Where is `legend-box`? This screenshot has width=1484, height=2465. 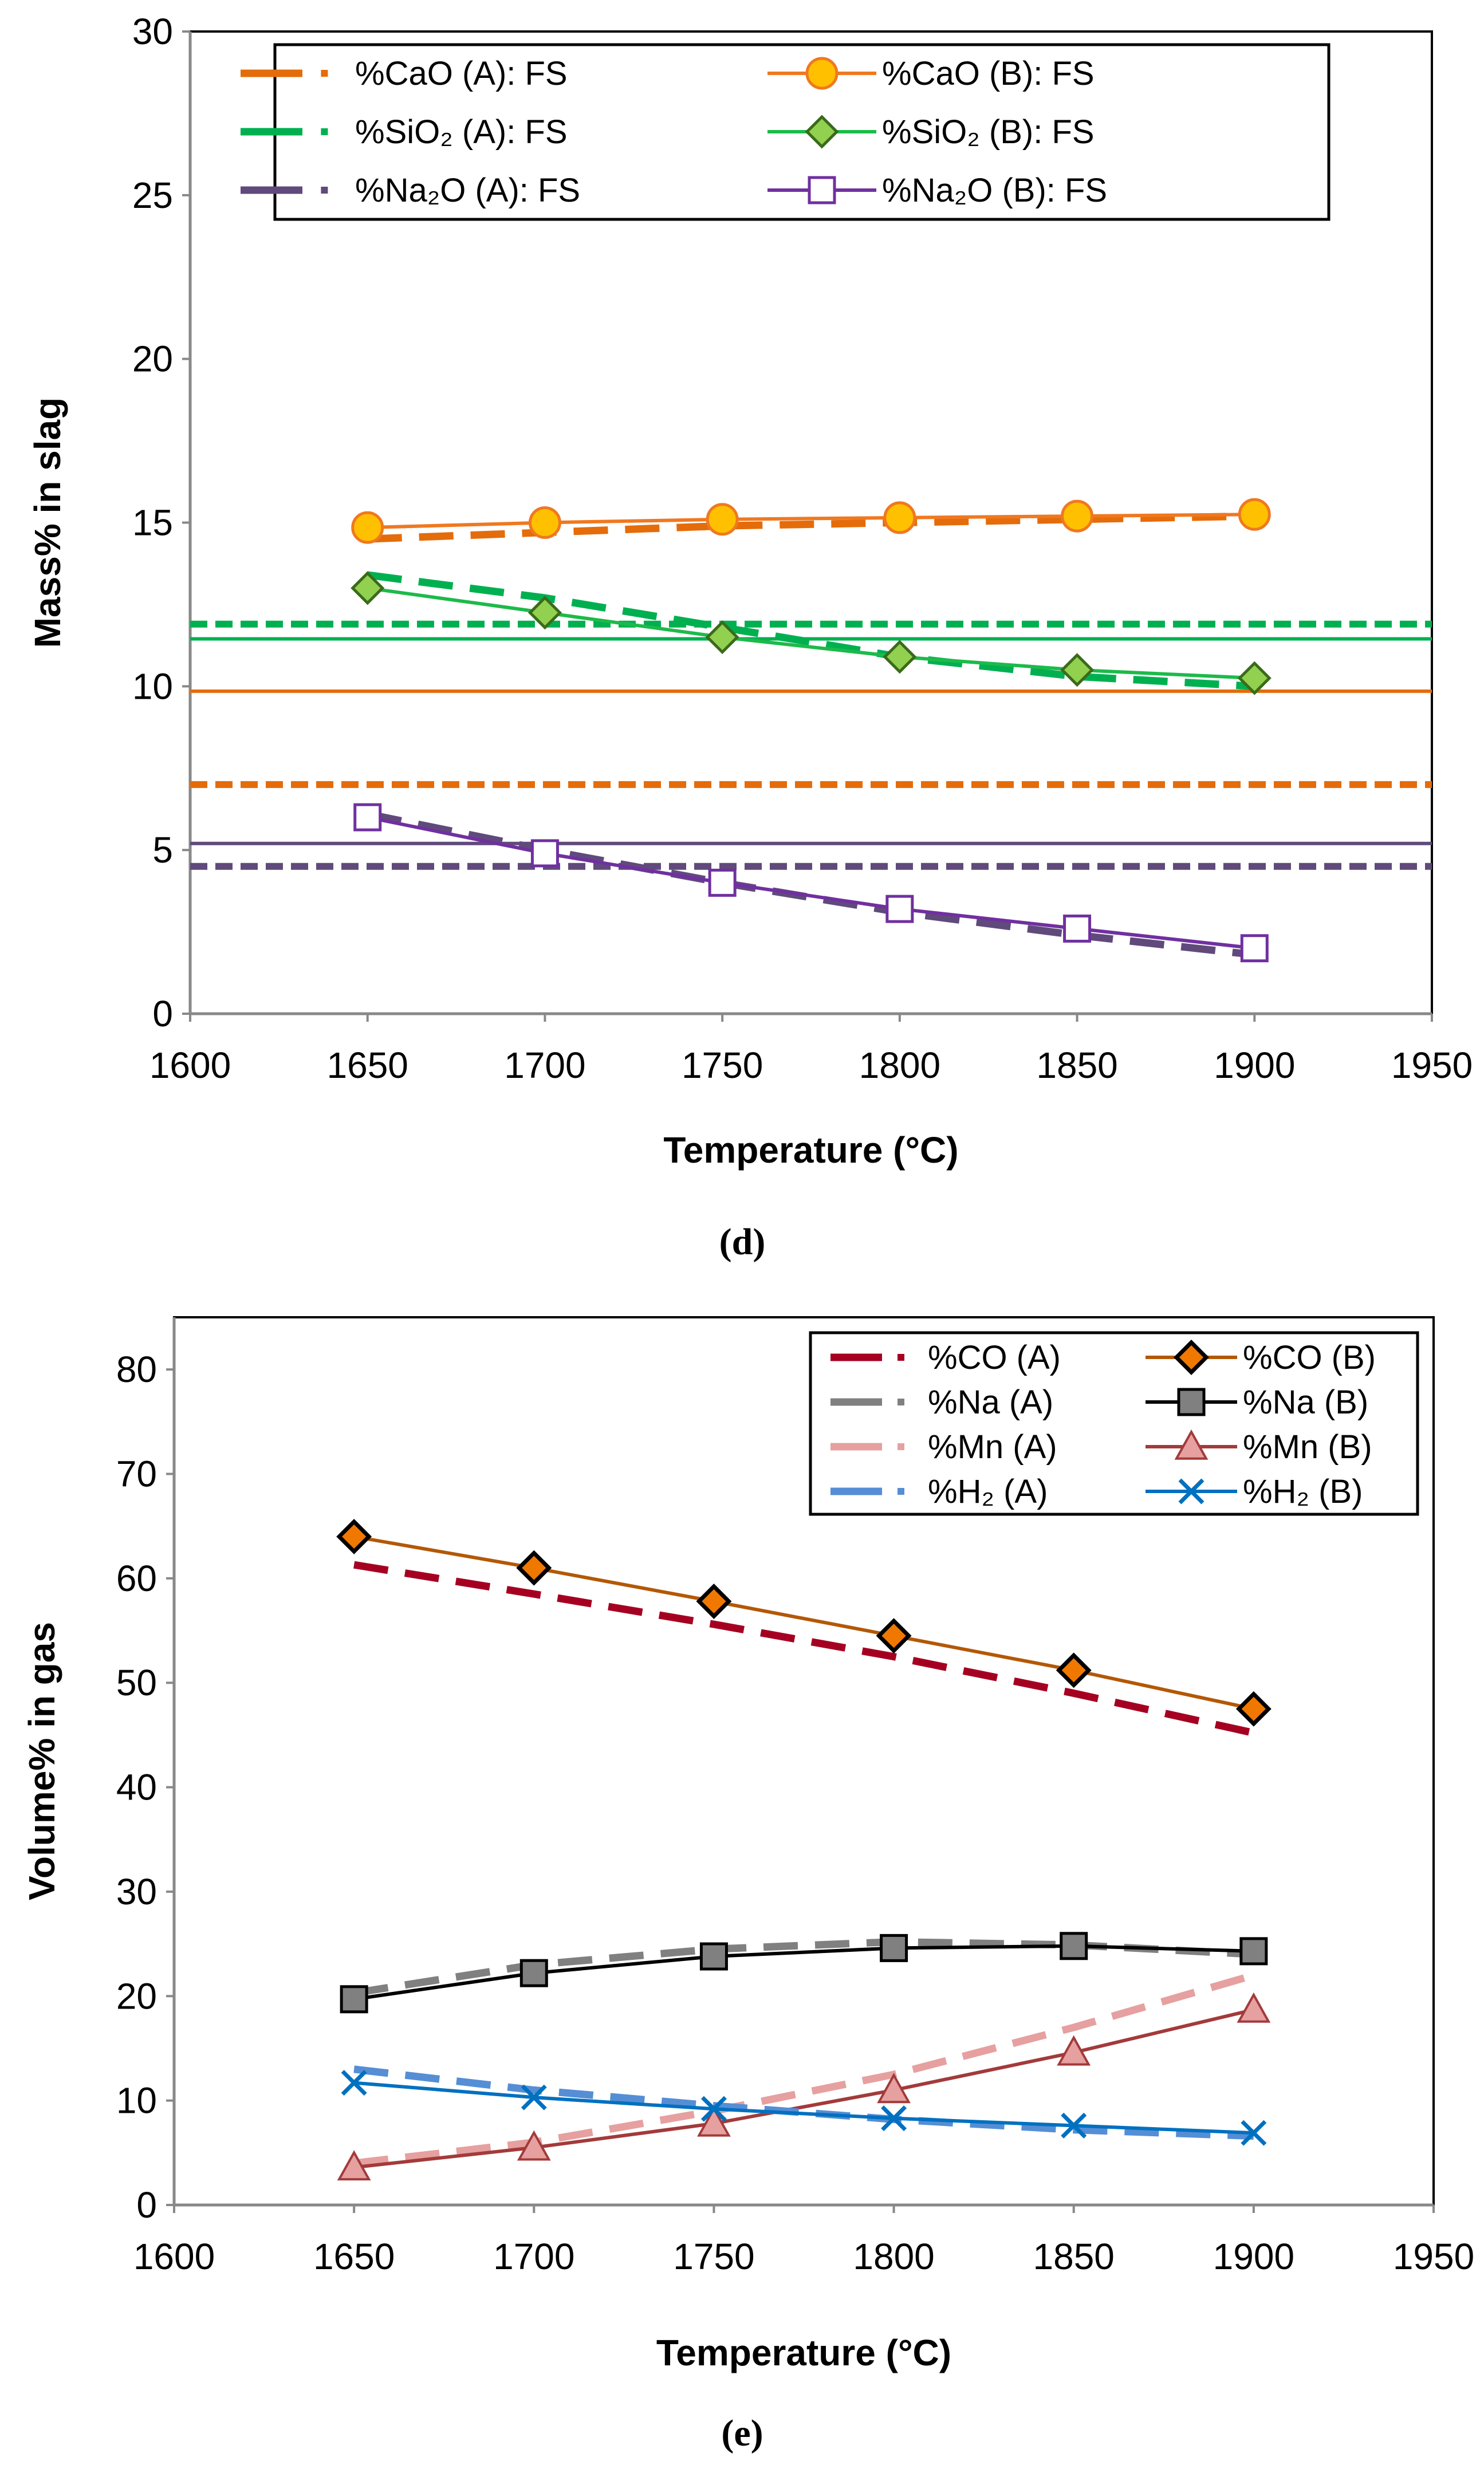
legend-box is located at coordinates (1114, 1423).